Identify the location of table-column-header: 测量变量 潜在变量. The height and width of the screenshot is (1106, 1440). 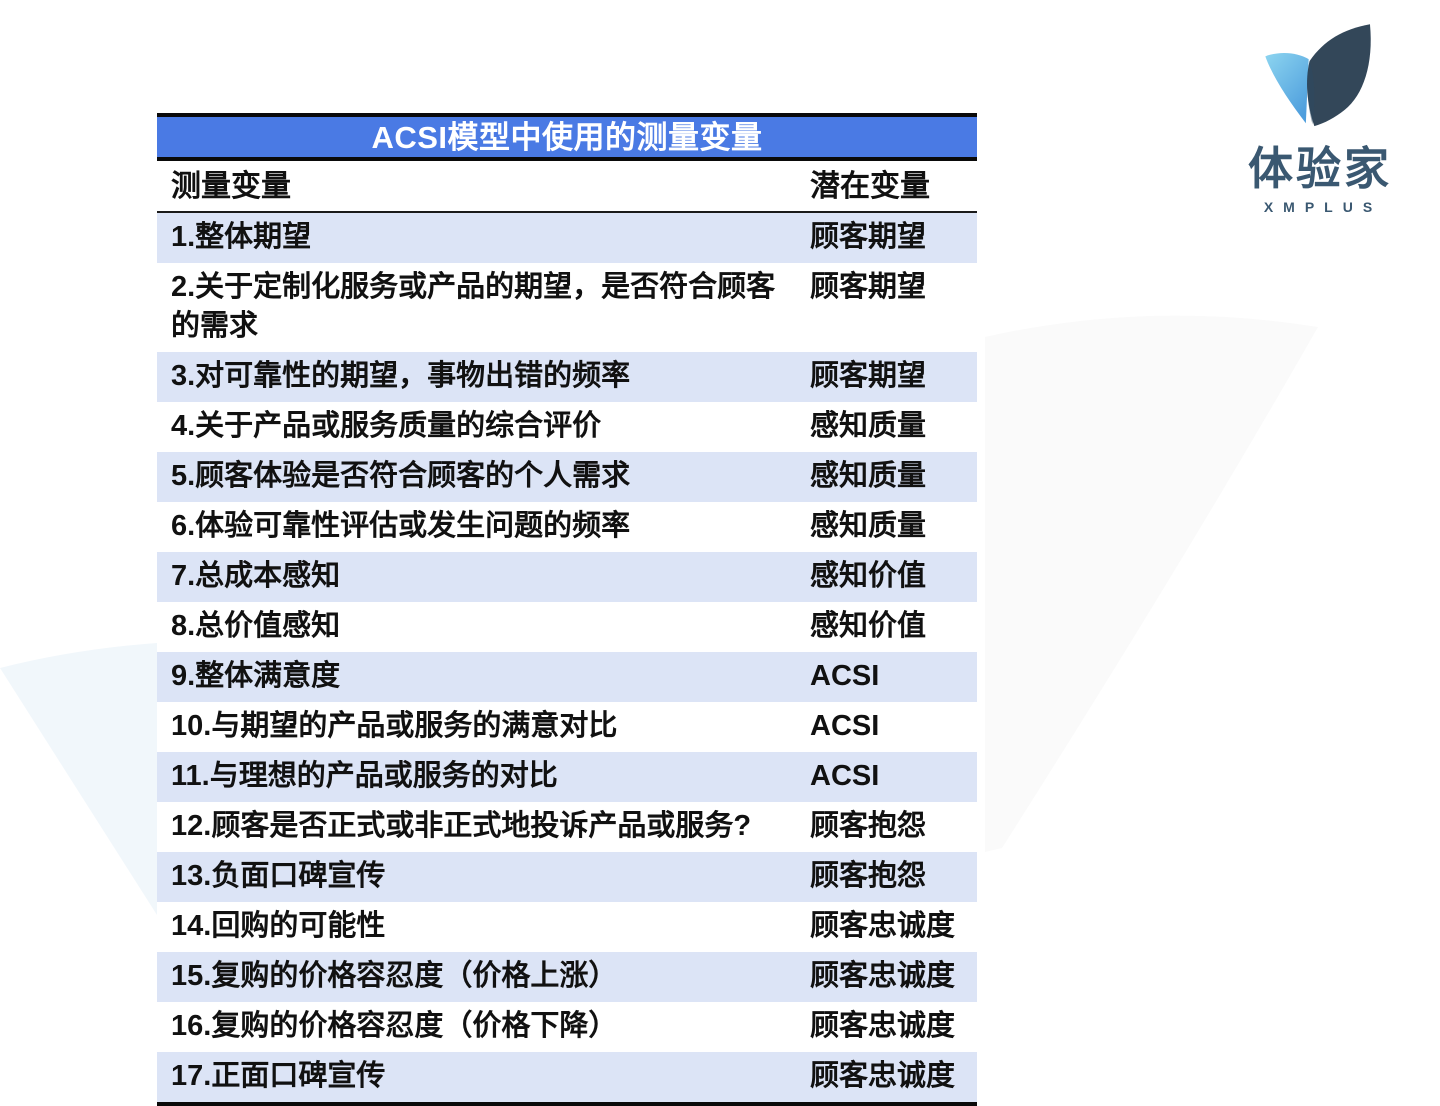
(567, 187).